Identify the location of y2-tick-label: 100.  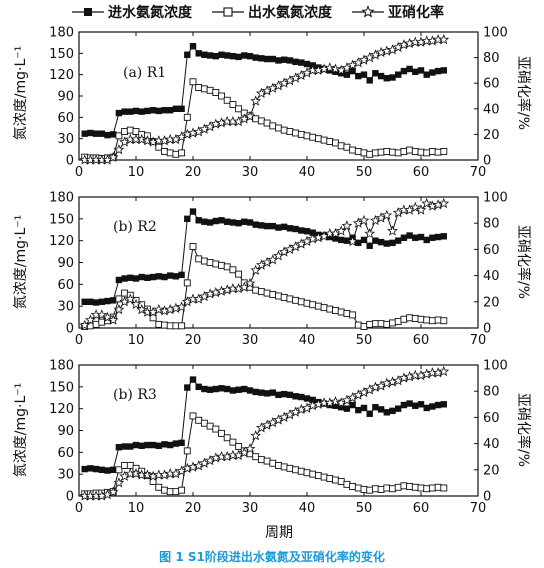
(495, 198).